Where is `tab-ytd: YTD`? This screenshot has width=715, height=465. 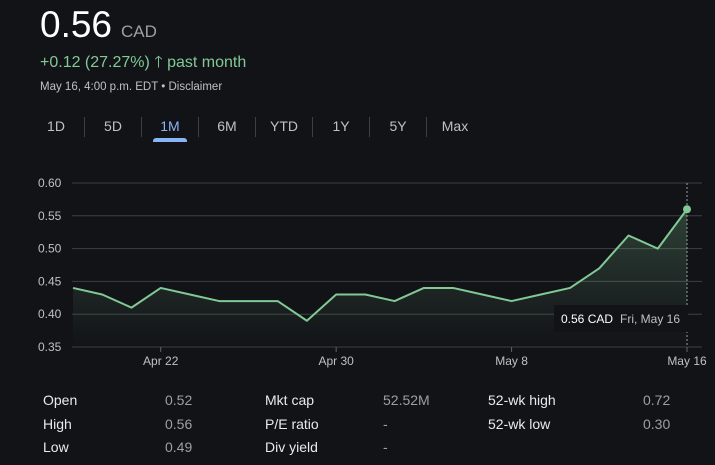 tab-ytd: YTD is located at coordinates (284, 126).